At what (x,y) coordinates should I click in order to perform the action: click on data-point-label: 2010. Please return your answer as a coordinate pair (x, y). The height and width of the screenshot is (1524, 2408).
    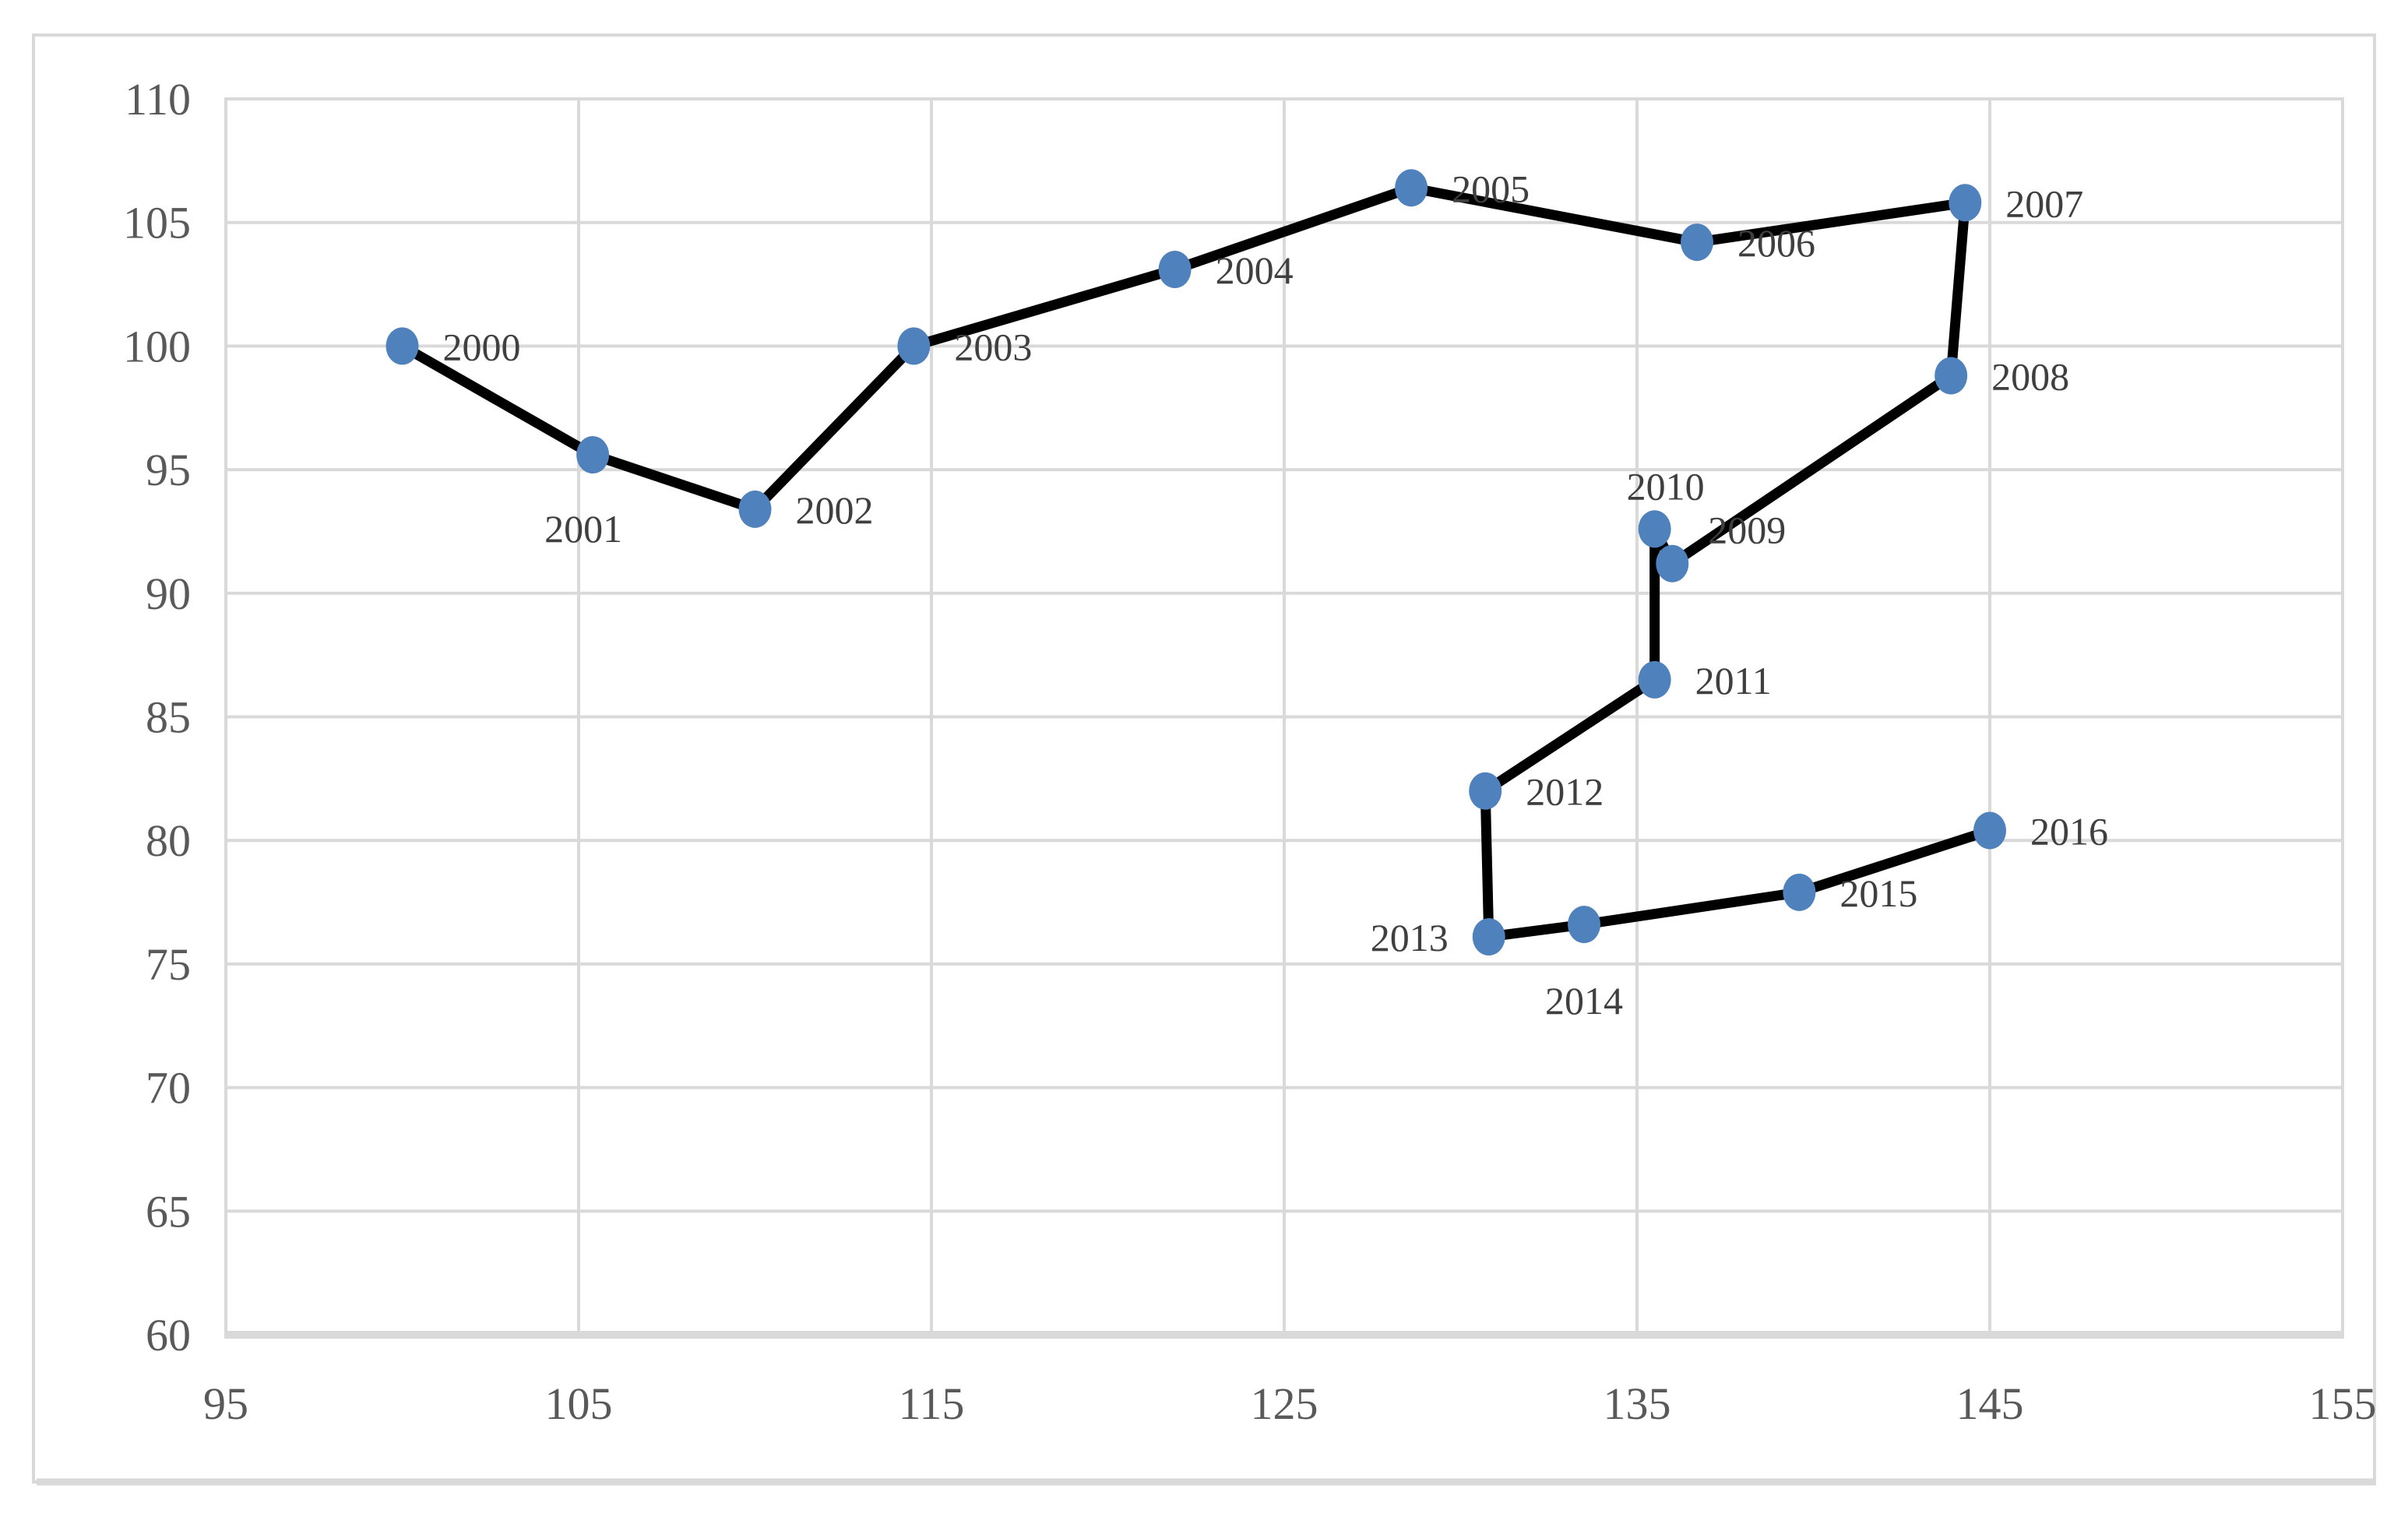
    Looking at the image, I should click on (1666, 486).